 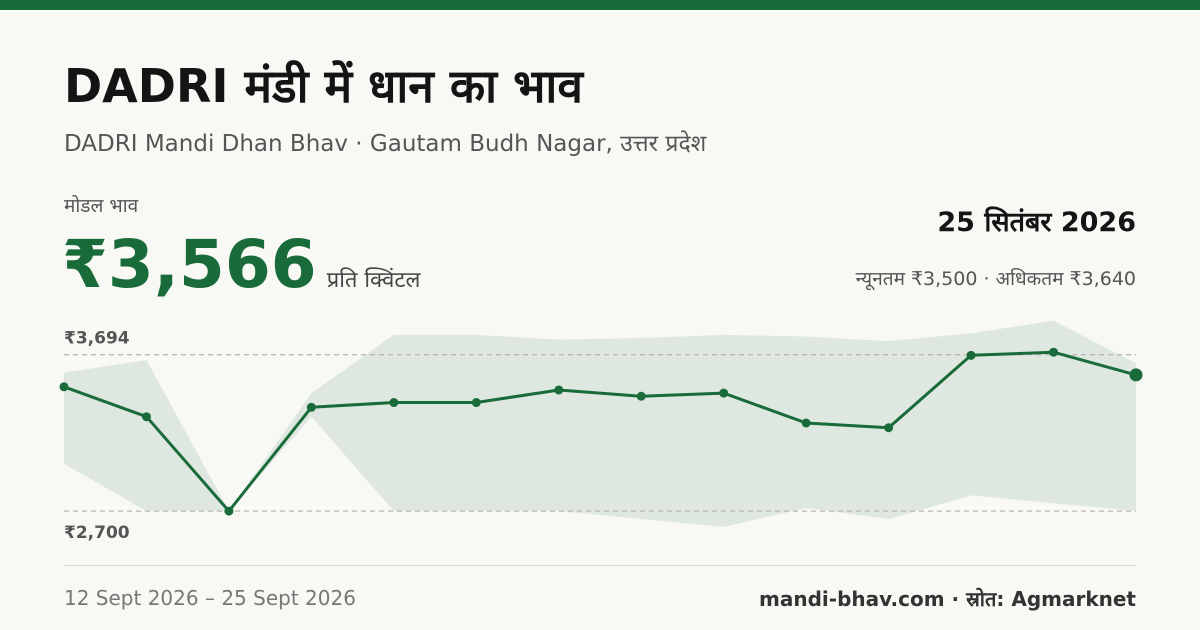 What do you see at coordinates (1036, 222) in the screenshot?
I see `report-date: 25 सितंबर 2026` at bounding box center [1036, 222].